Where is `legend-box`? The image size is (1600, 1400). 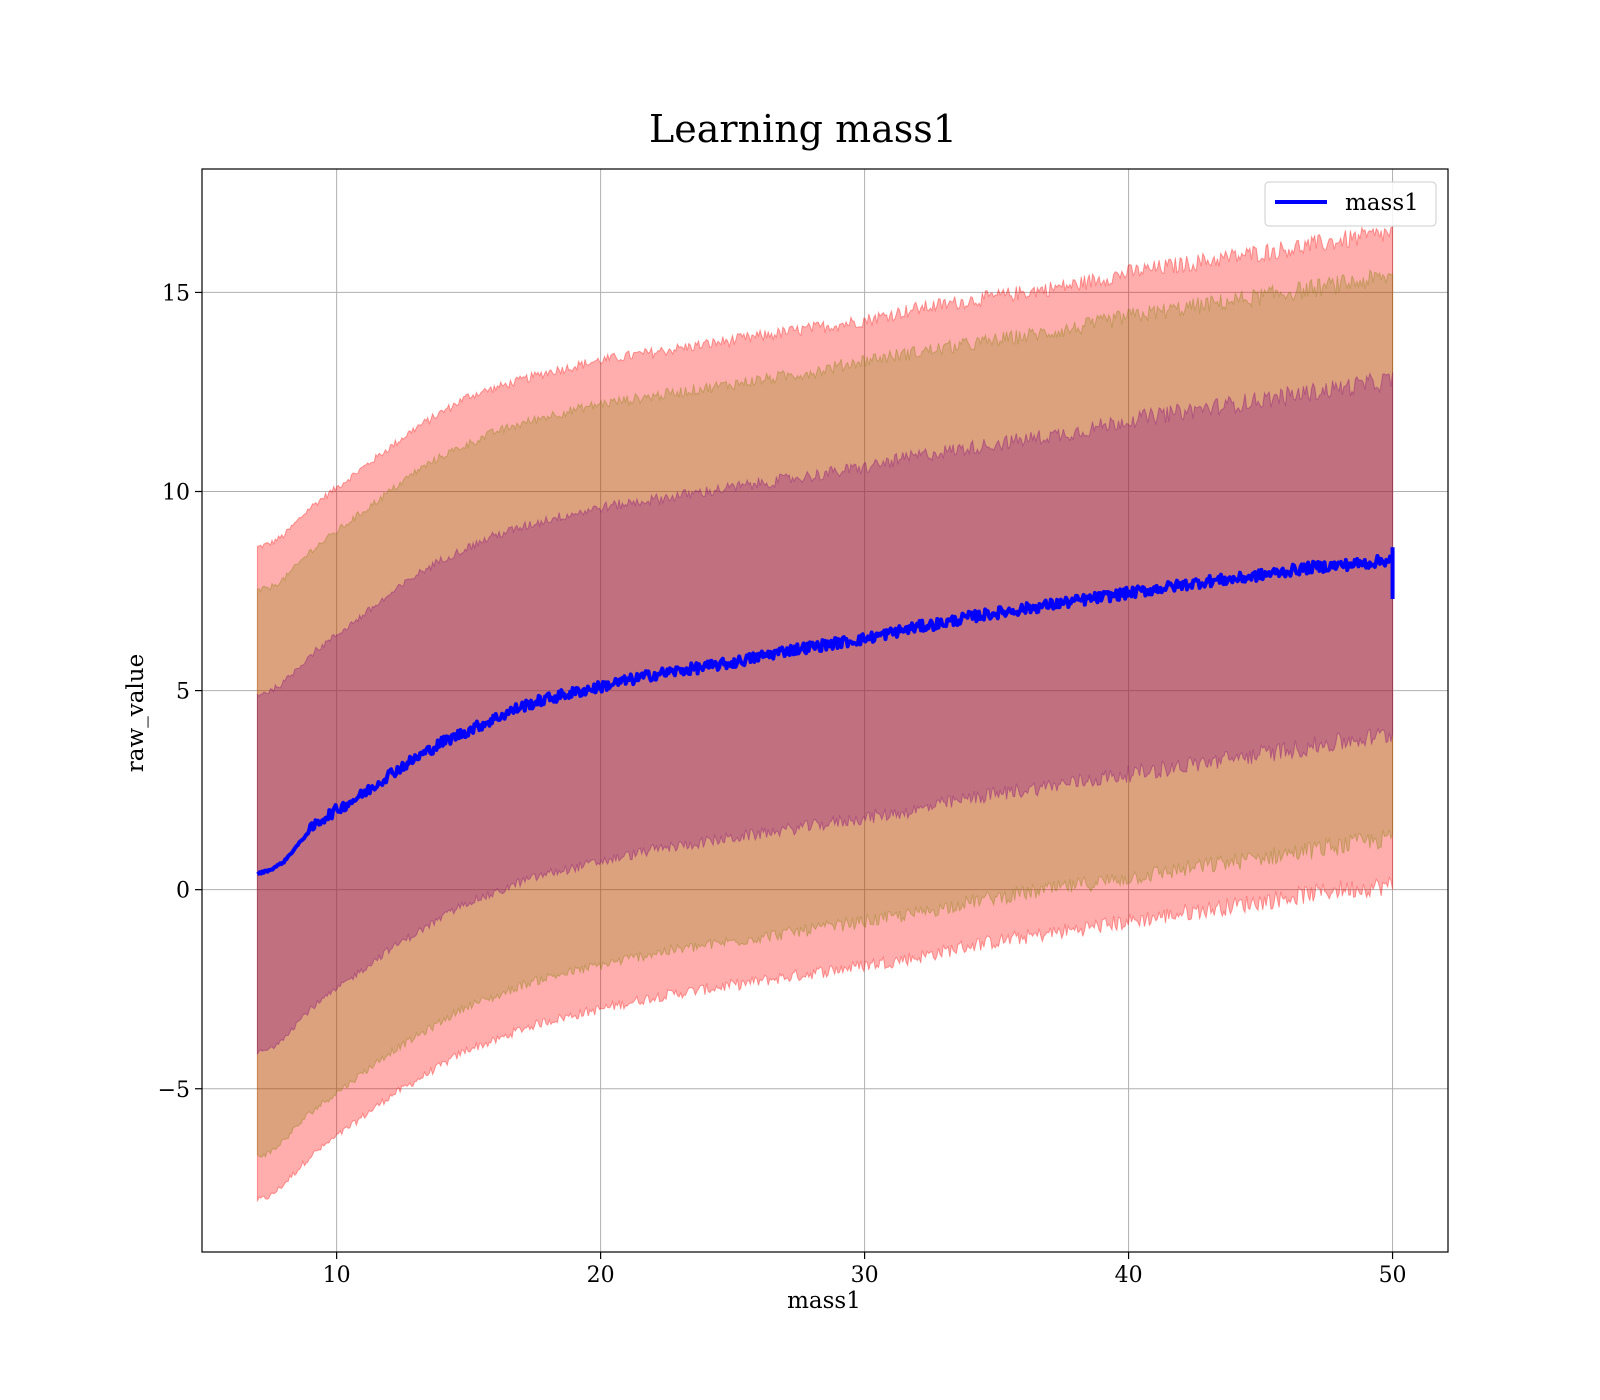 legend-box is located at coordinates (1350, 204).